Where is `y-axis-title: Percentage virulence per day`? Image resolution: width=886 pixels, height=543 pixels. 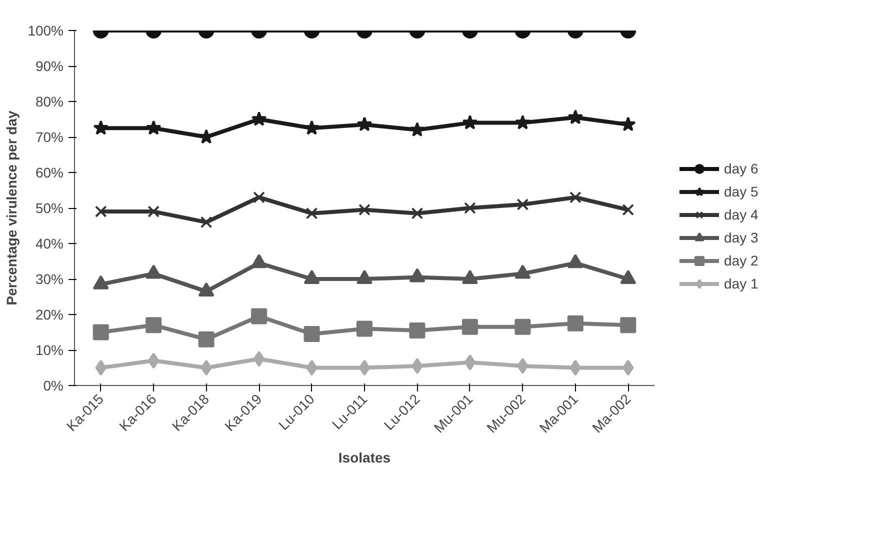 y-axis-title: Percentage virulence per day is located at coordinates (12, 208).